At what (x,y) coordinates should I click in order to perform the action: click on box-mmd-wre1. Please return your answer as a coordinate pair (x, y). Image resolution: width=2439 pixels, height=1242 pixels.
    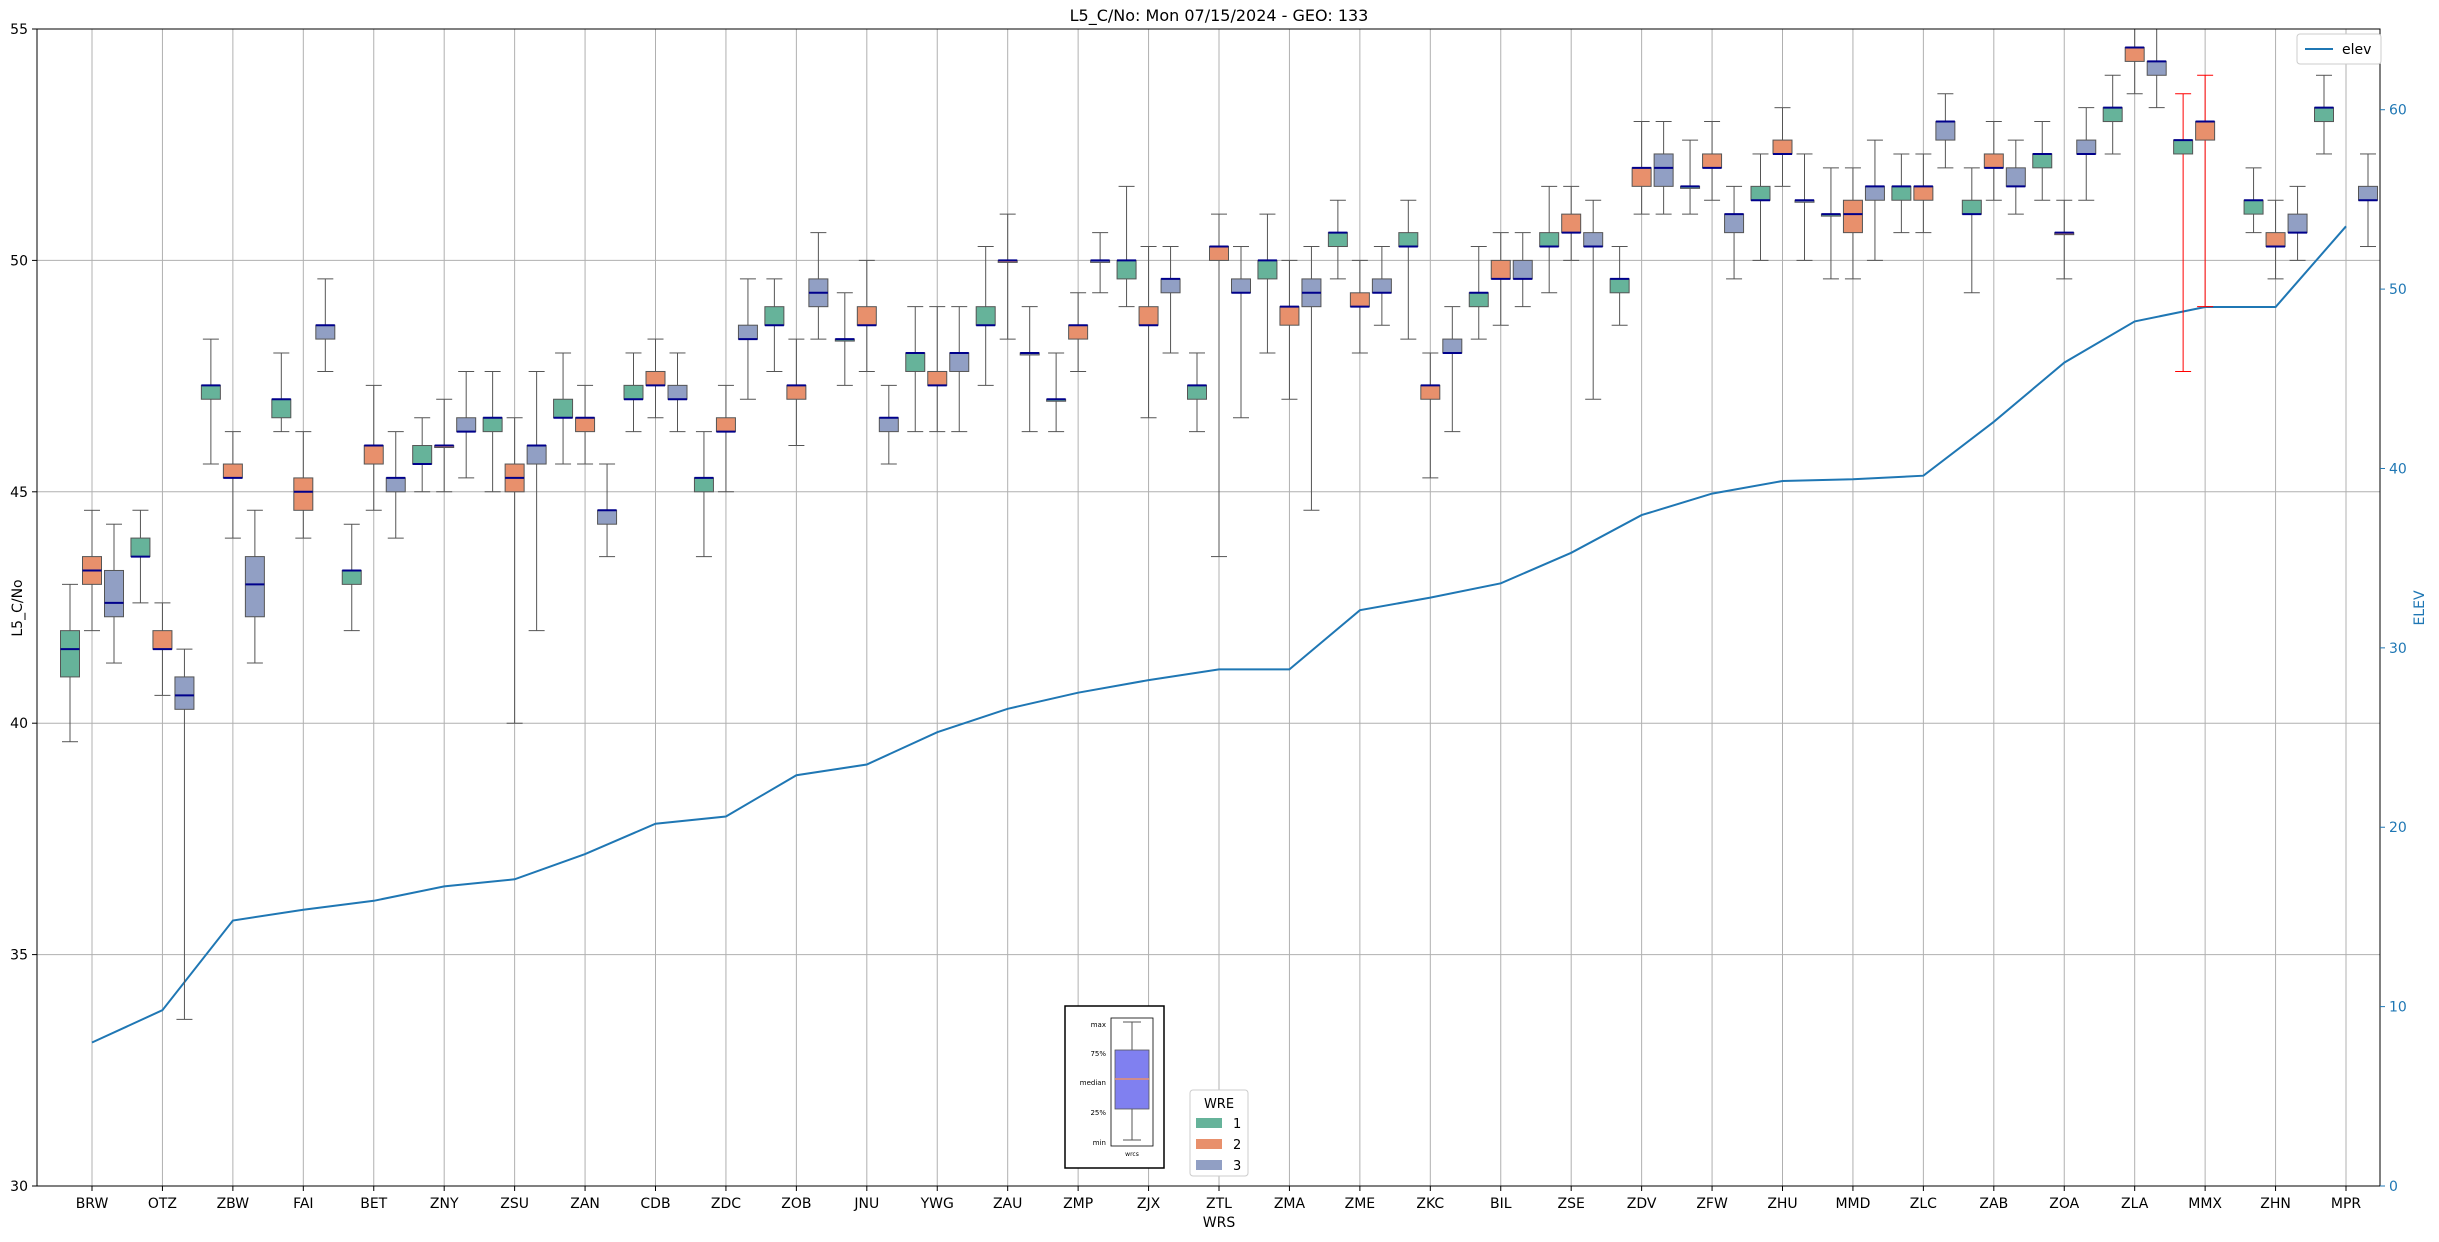
    Looking at the image, I should click on (1830, 223).